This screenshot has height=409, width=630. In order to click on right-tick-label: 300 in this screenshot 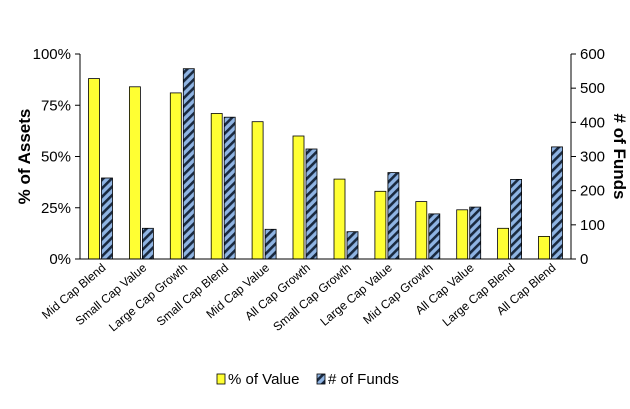, I will do `click(592, 157)`.